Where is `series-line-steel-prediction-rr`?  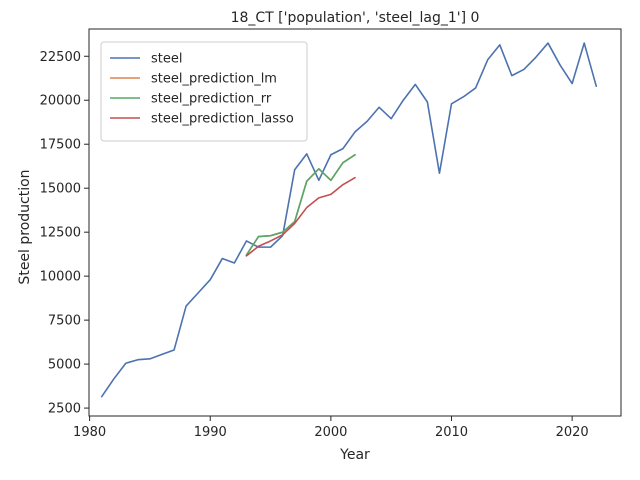 series-line-steel-prediction-rr is located at coordinates (300, 204).